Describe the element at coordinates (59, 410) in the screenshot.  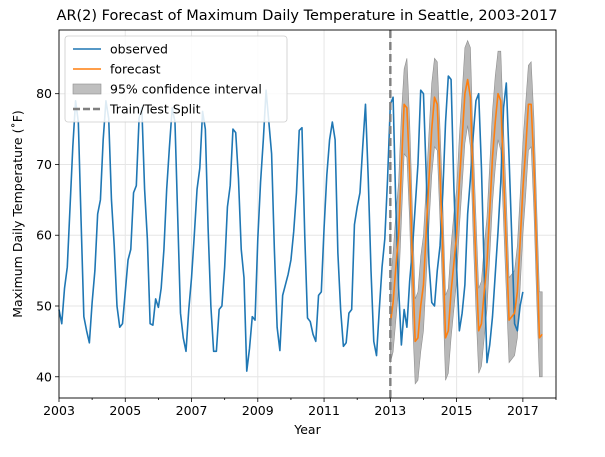
I see `x-tick-label: 2003` at that location.